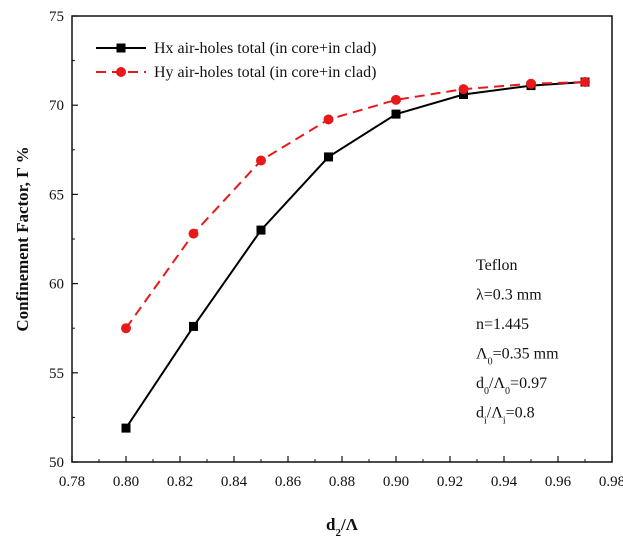 The image size is (623, 539). I want to click on x-tick-label: 0.98, so click(611, 482).